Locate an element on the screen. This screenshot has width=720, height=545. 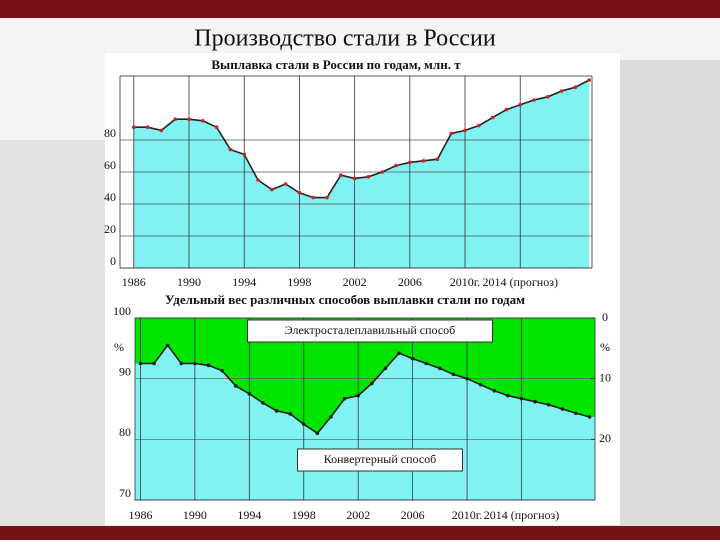
x-tick-label: 1994 is located at coordinates (244, 282).